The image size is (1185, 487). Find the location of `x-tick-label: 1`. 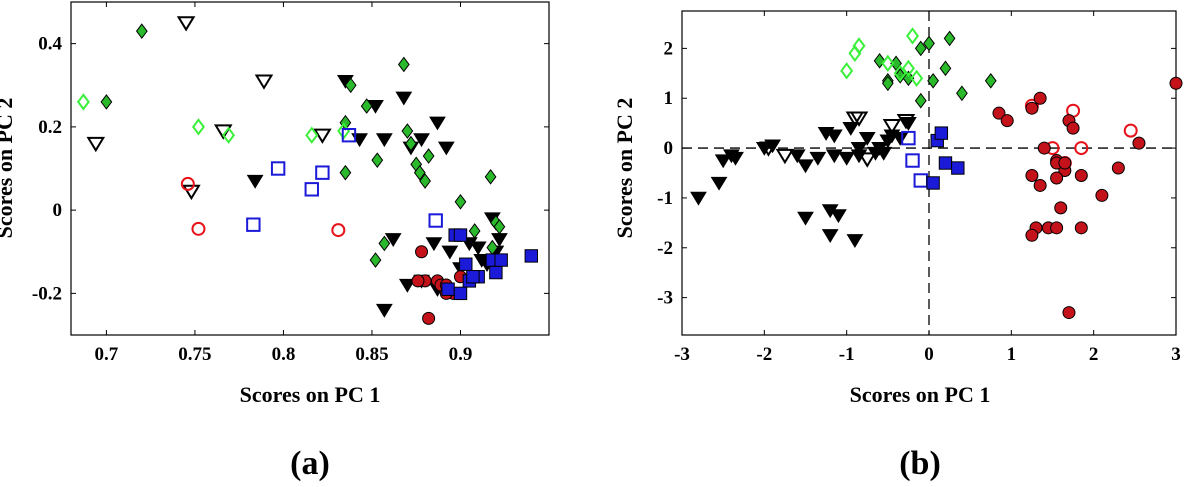

x-tick-label: 1 is located at coordinates (1012, 354).